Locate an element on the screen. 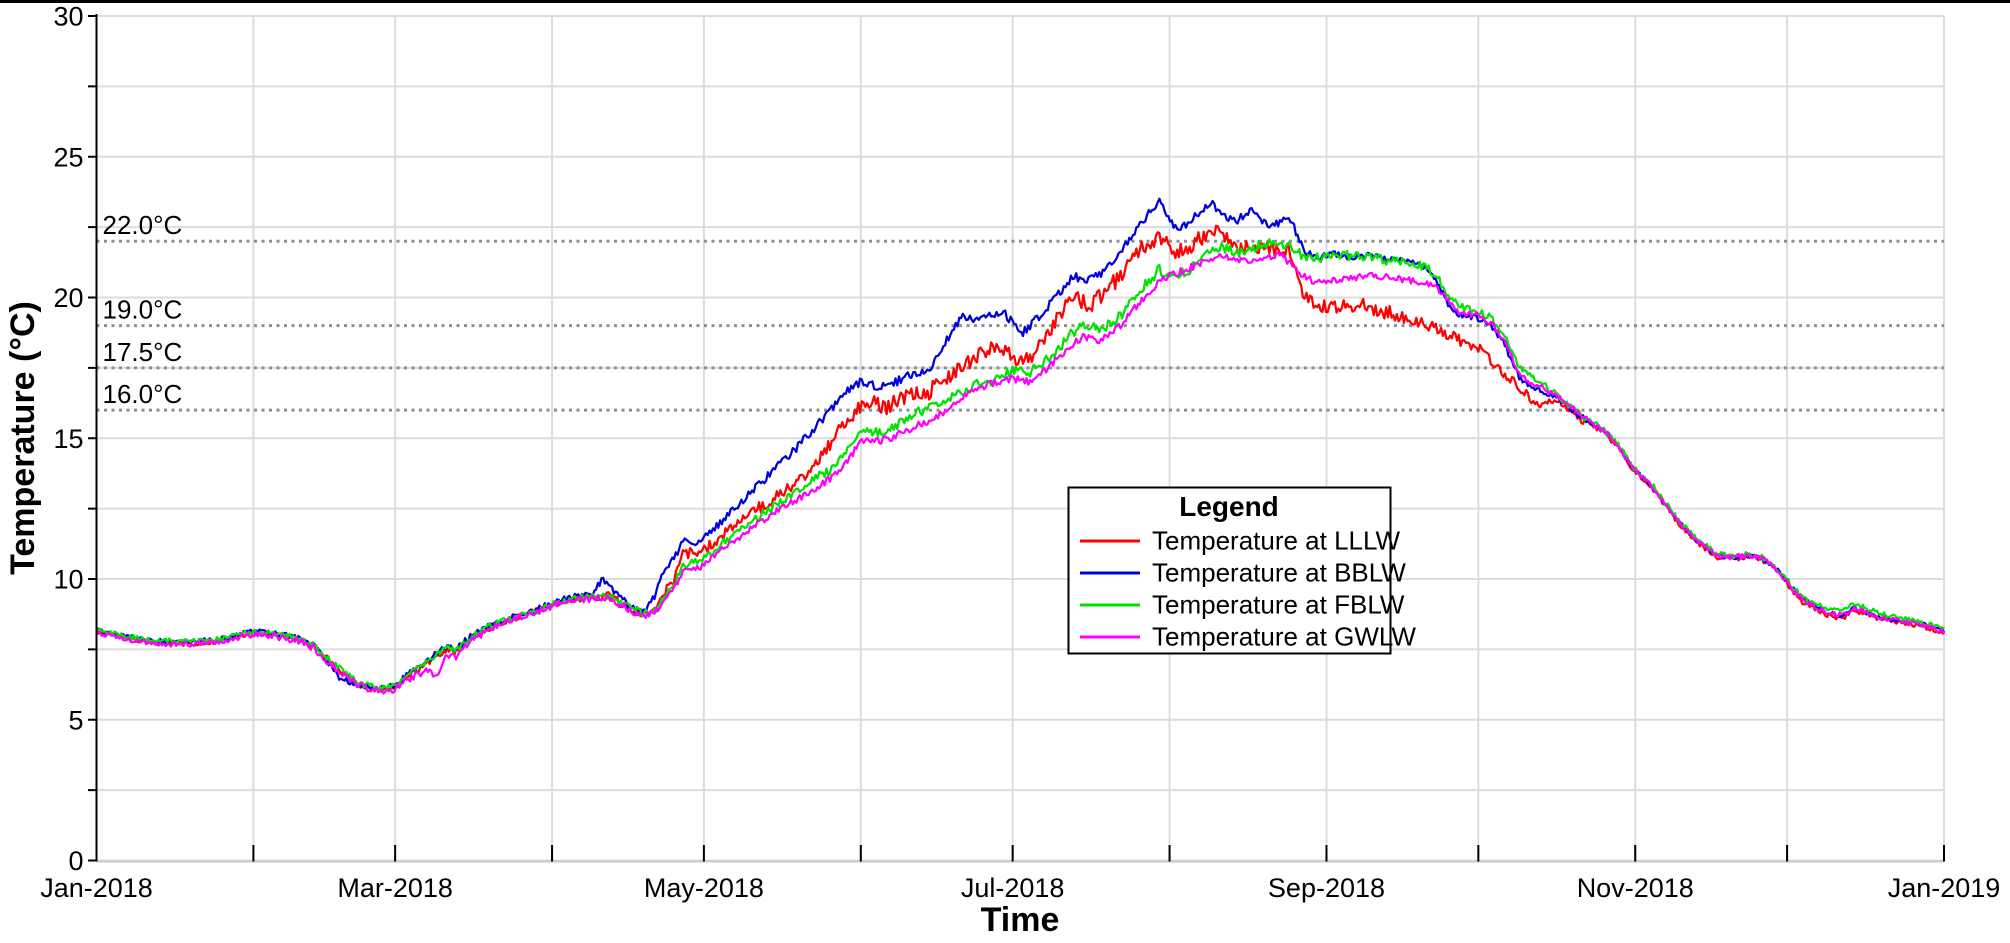 This screenshot has width=2010, height=943. x-axis-tick-label: May-2018 is located at coordinates (704, 888).